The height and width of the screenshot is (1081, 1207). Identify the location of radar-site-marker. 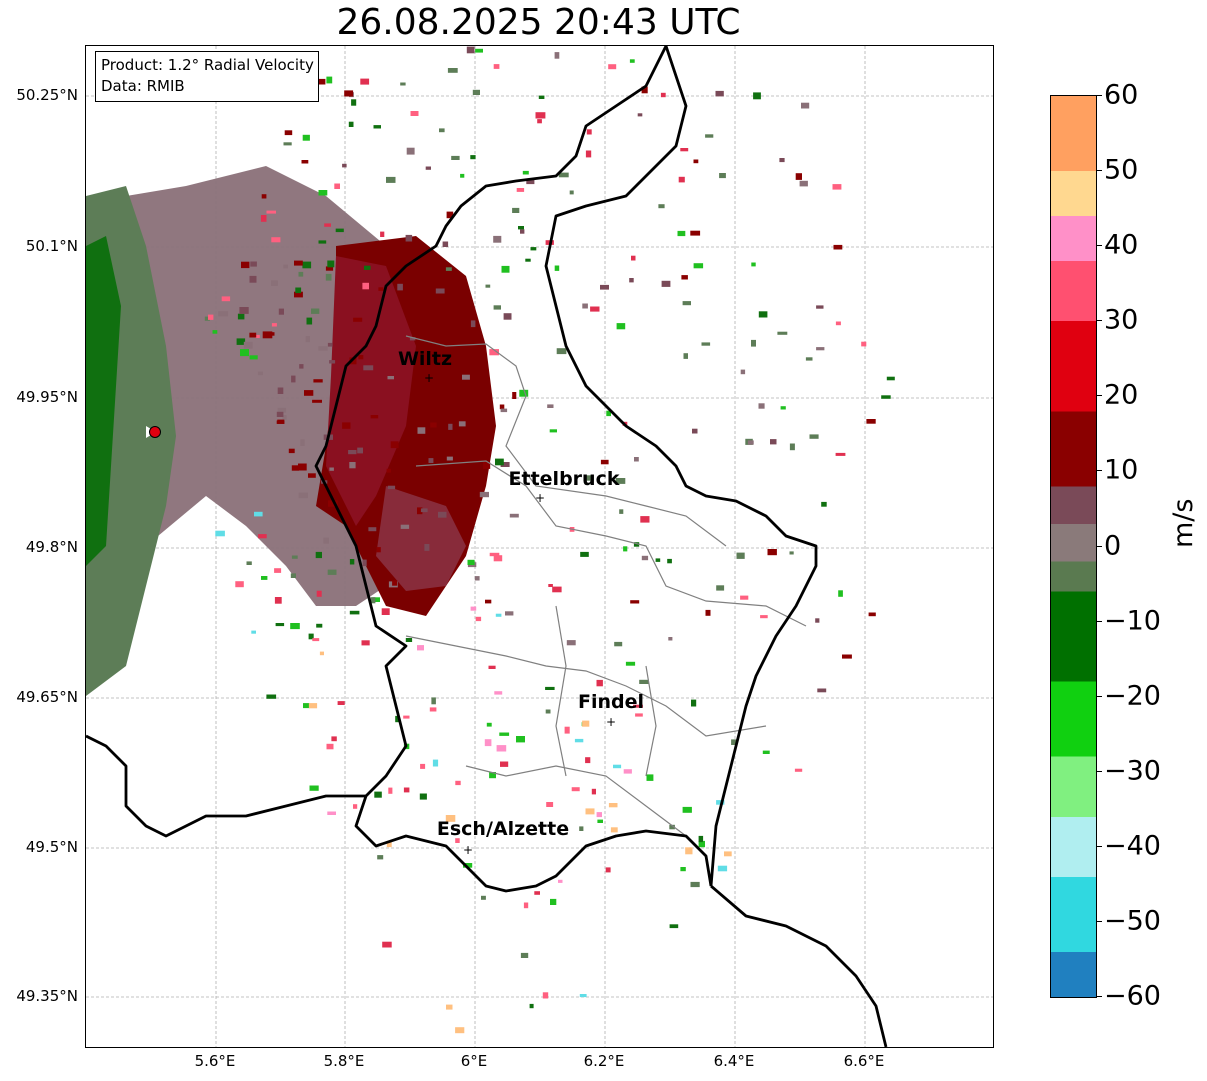
(155, 432).